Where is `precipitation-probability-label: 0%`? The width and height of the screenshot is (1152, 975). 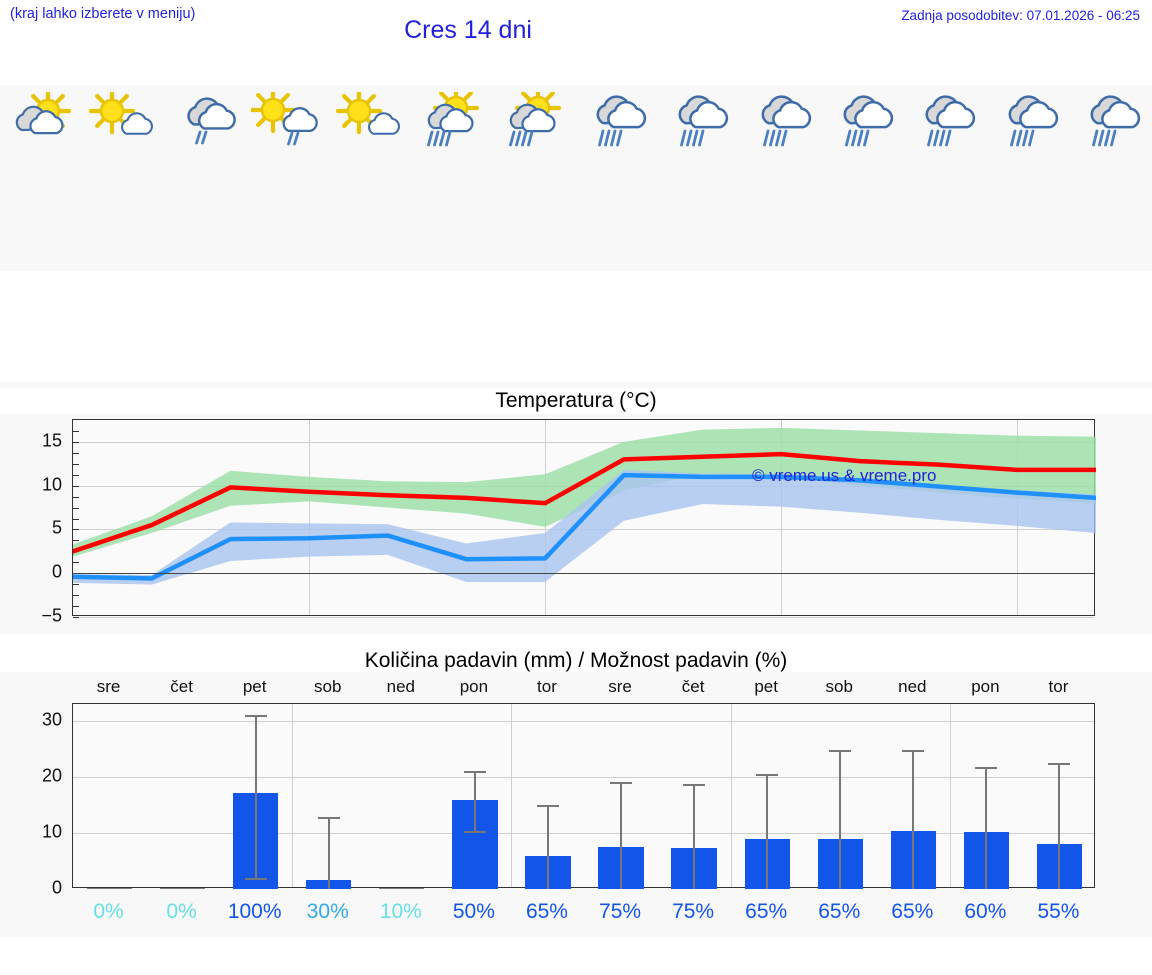
precipitation-probability-label: 0% is located at coordinates (181, 911).